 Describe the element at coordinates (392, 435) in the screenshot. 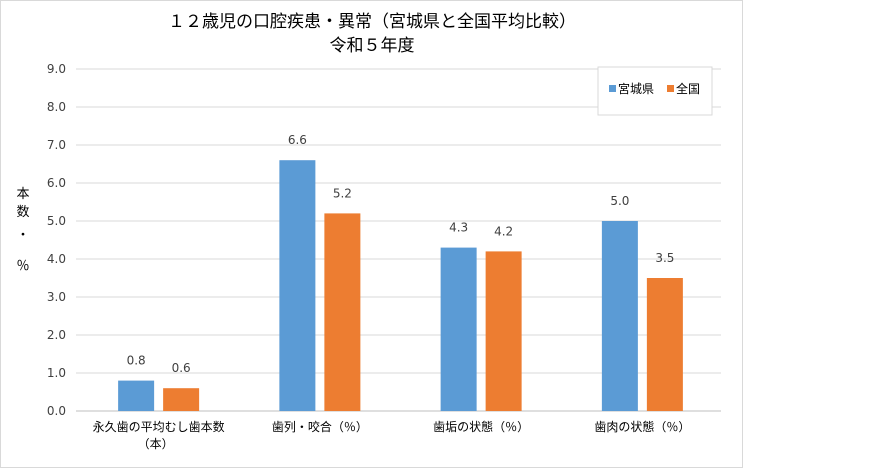

I see `category-labels: 永久歯の平均むし歯本数 （本） 歯列・咬合（％） 歯垢の状態（％） 歯肉の状態（％）` at that location.